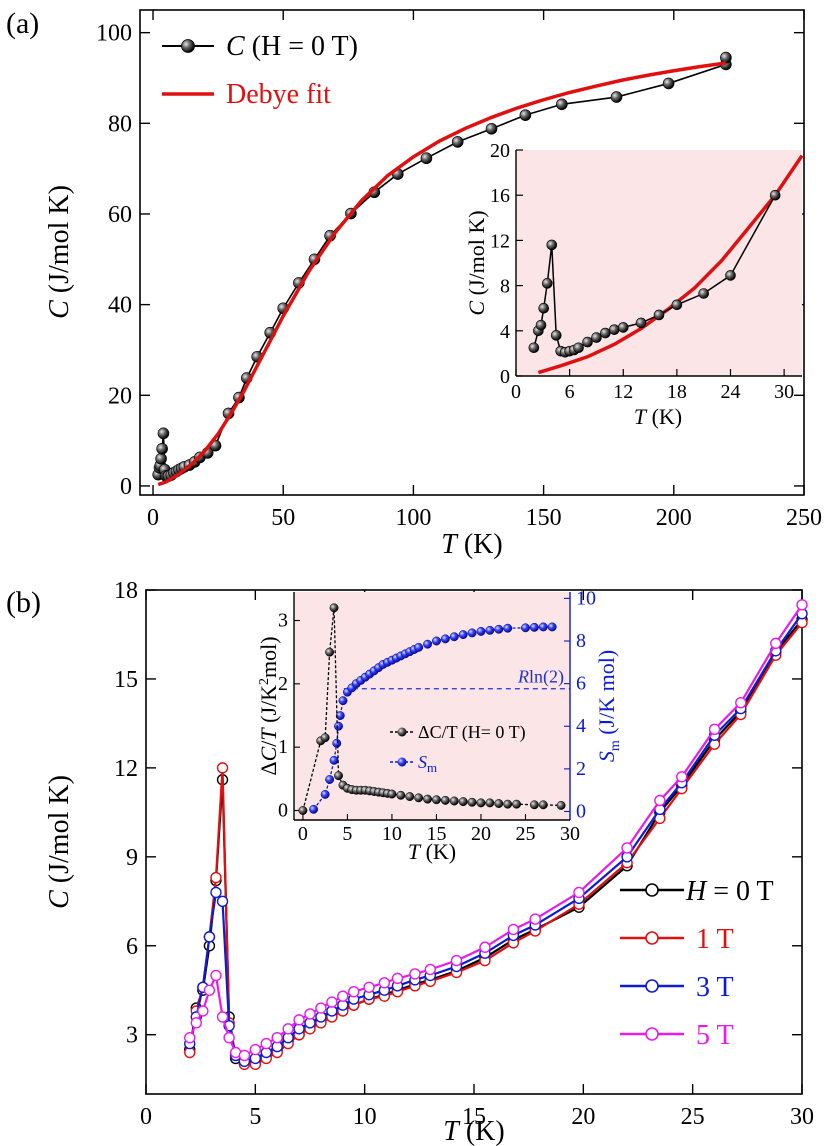 The width and height of the screenshot is (830, 1146). Describe the element at coordinates (188, 46) in the screenshot. I see `legend-marker-c` at that location.